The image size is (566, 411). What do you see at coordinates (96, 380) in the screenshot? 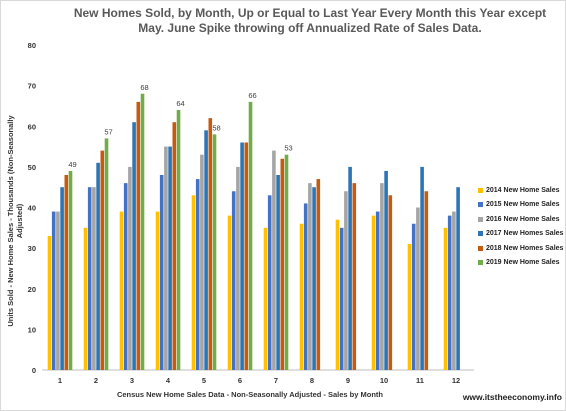
I see `x-tick-label: 2` at bounding box center [96, 380].